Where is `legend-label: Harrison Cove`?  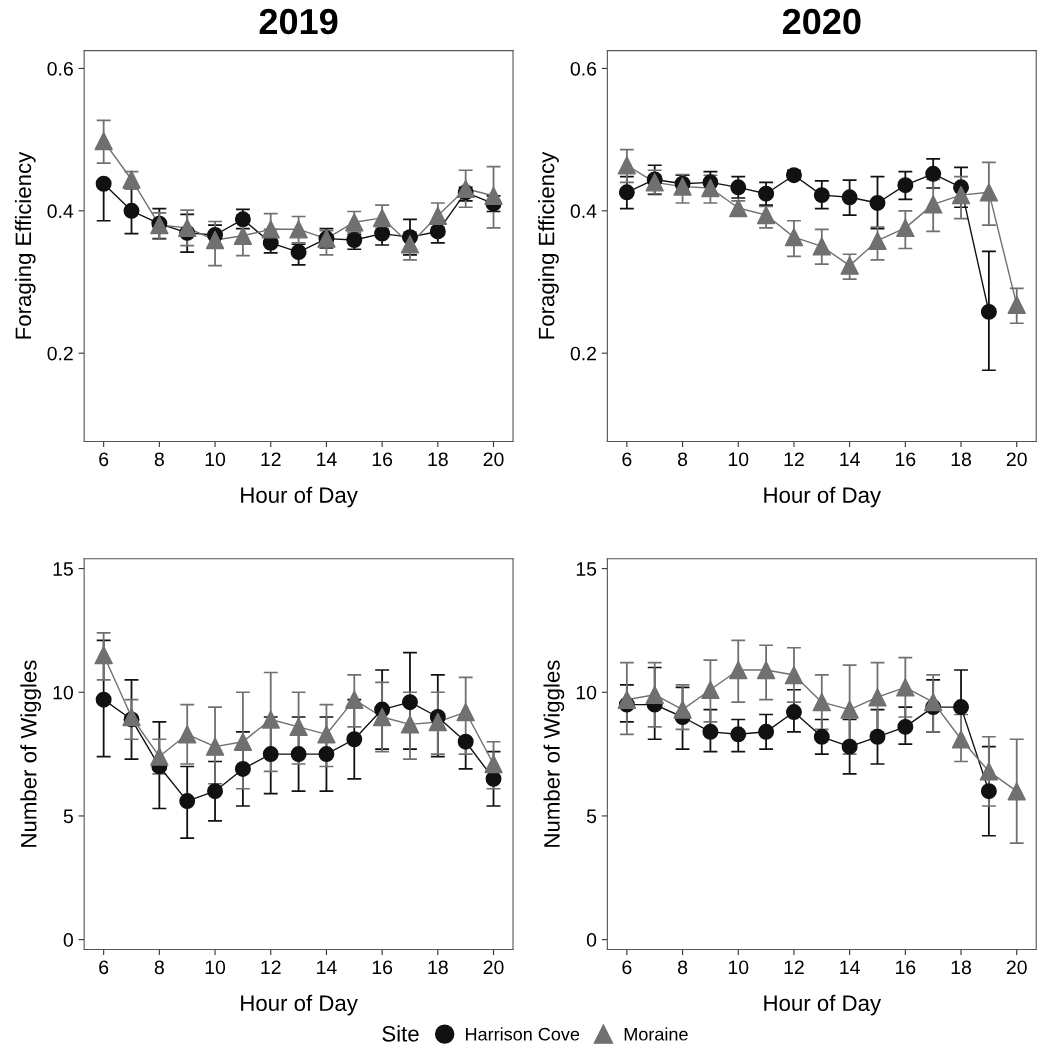
legend-label: Harrison Cove is located at coordinates (523, 1034).